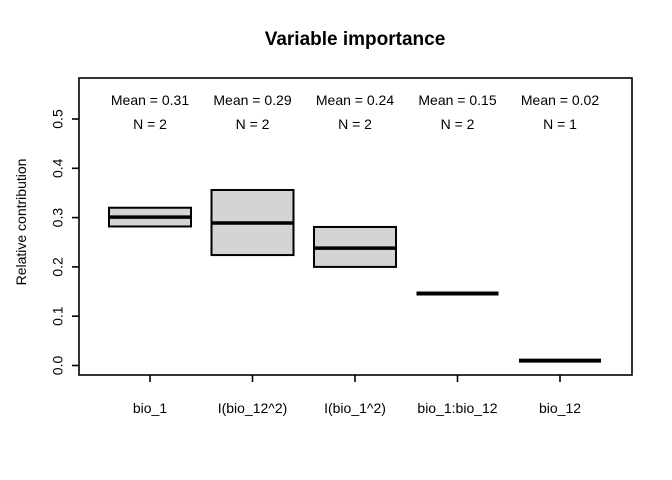  Describe the element at coordinates (253, 408) in the screenshot. I see `x-tick-label: I(bio_12^2)` at that location.